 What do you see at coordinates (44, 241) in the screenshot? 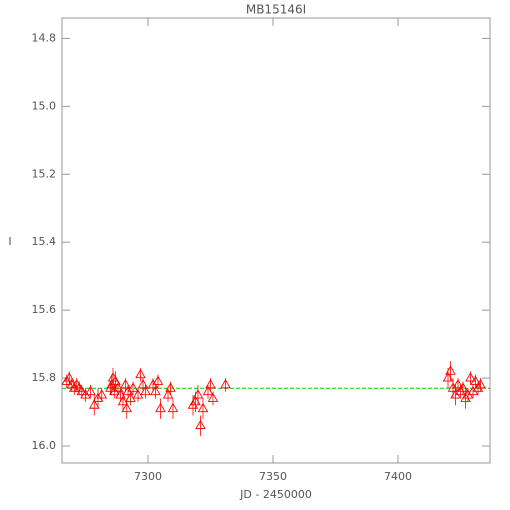
I see `y-tick-label: 15.4` at bounding box center [44, 241].